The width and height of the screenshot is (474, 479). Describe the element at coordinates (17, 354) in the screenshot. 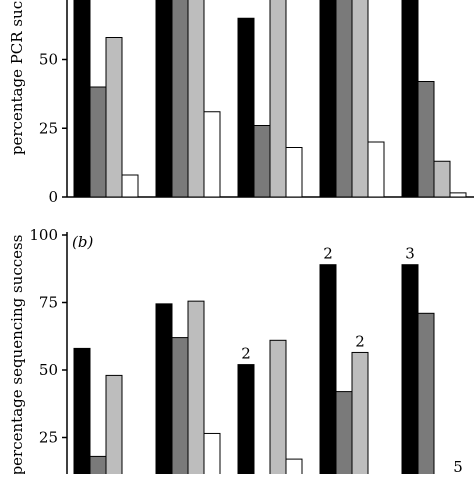

I see `panel-b-y-axis-label: percentage sequencing success` at that location.